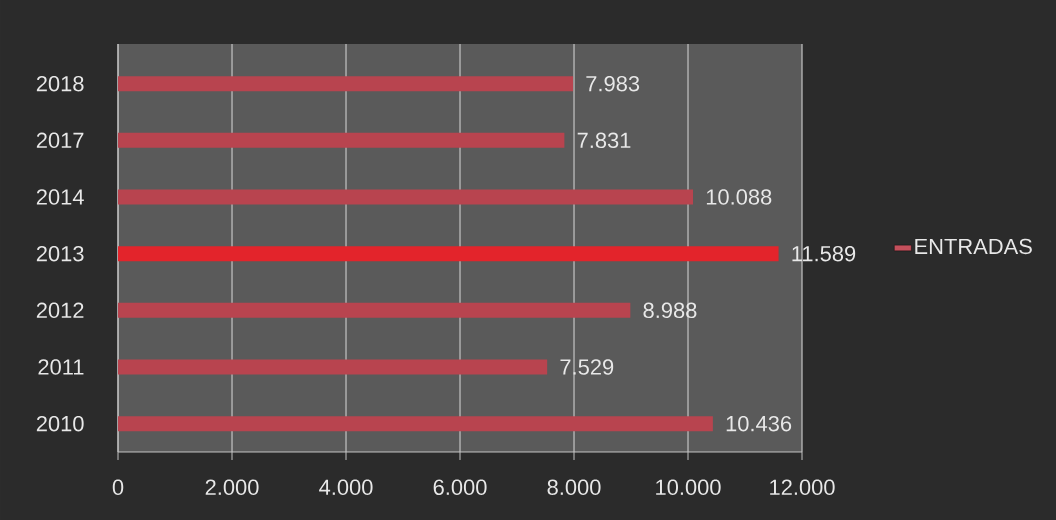 This screenshot has width=1056, height=520. Describe the element at coordinates (670, 310) in the screenshot. I see `data-label: 8.988` at that location.